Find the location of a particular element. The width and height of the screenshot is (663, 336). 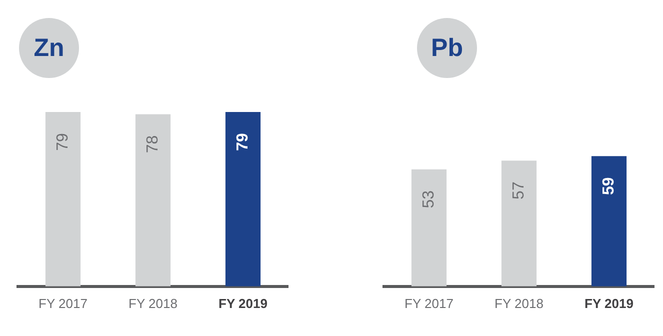

data-label: 53 is located at coordinates (429, 199).